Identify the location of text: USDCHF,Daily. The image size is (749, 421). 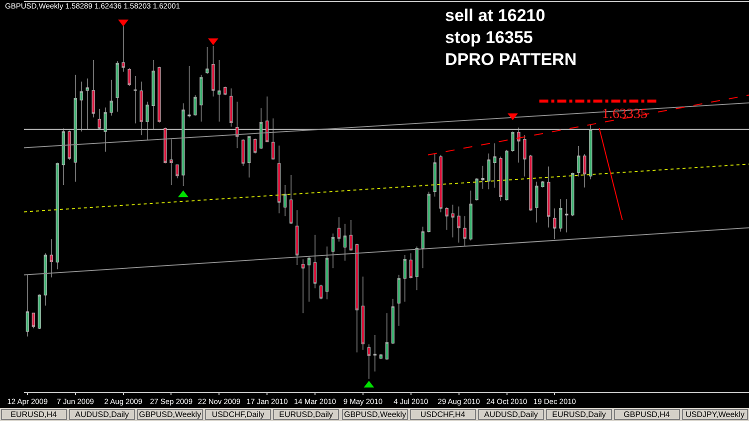
(238, 414).